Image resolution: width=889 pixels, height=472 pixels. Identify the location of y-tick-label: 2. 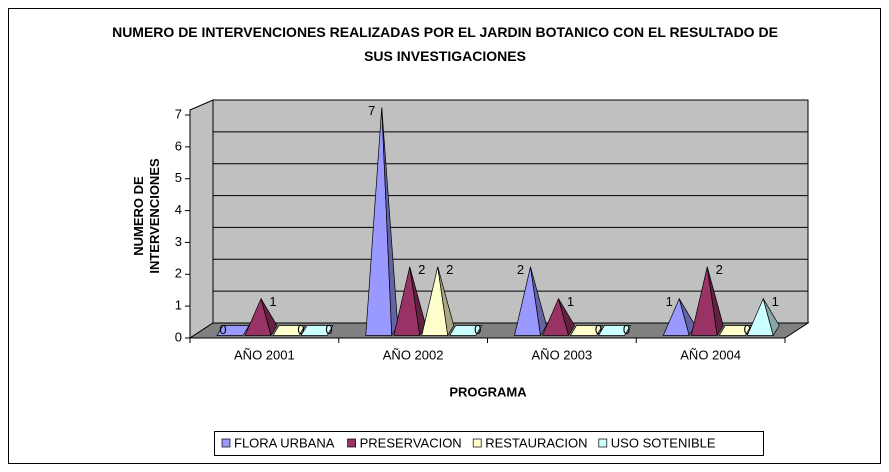
(178, 273).